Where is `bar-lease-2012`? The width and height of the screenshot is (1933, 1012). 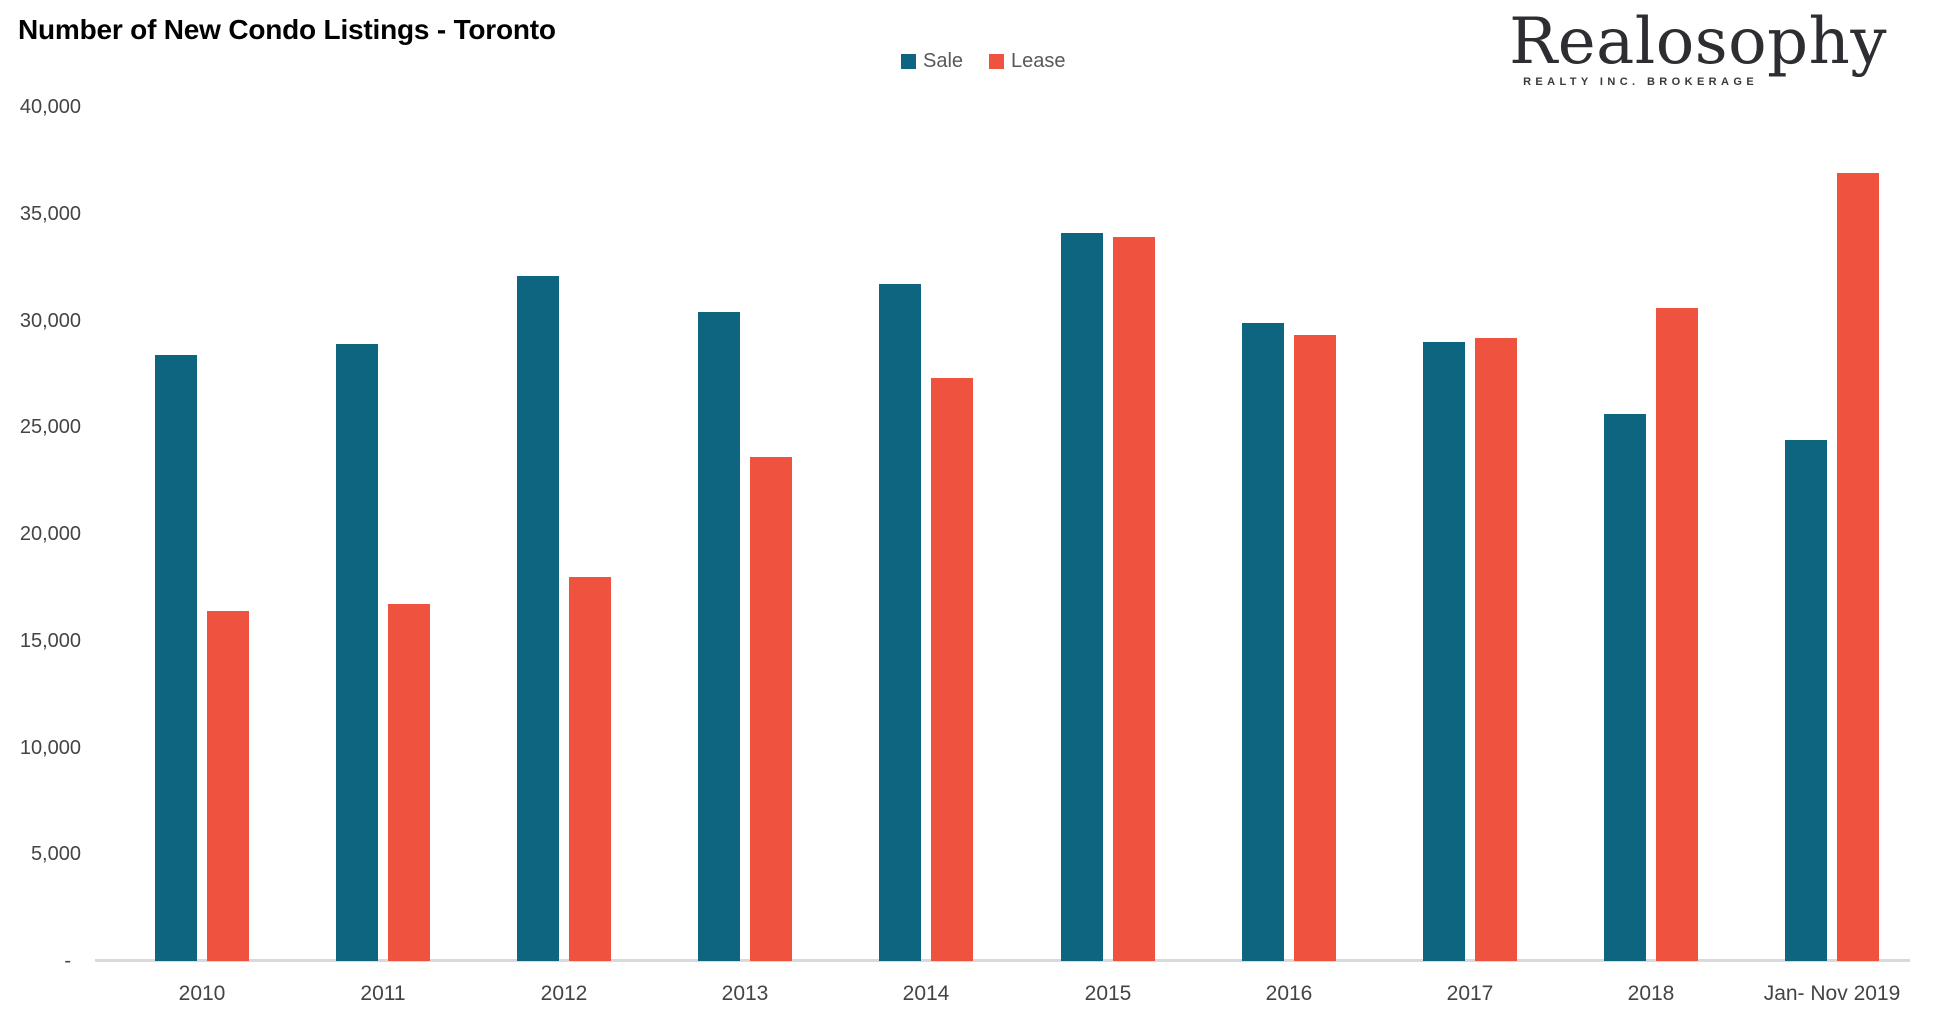 bar-lease-2012 is located at coordinates (590, 769).